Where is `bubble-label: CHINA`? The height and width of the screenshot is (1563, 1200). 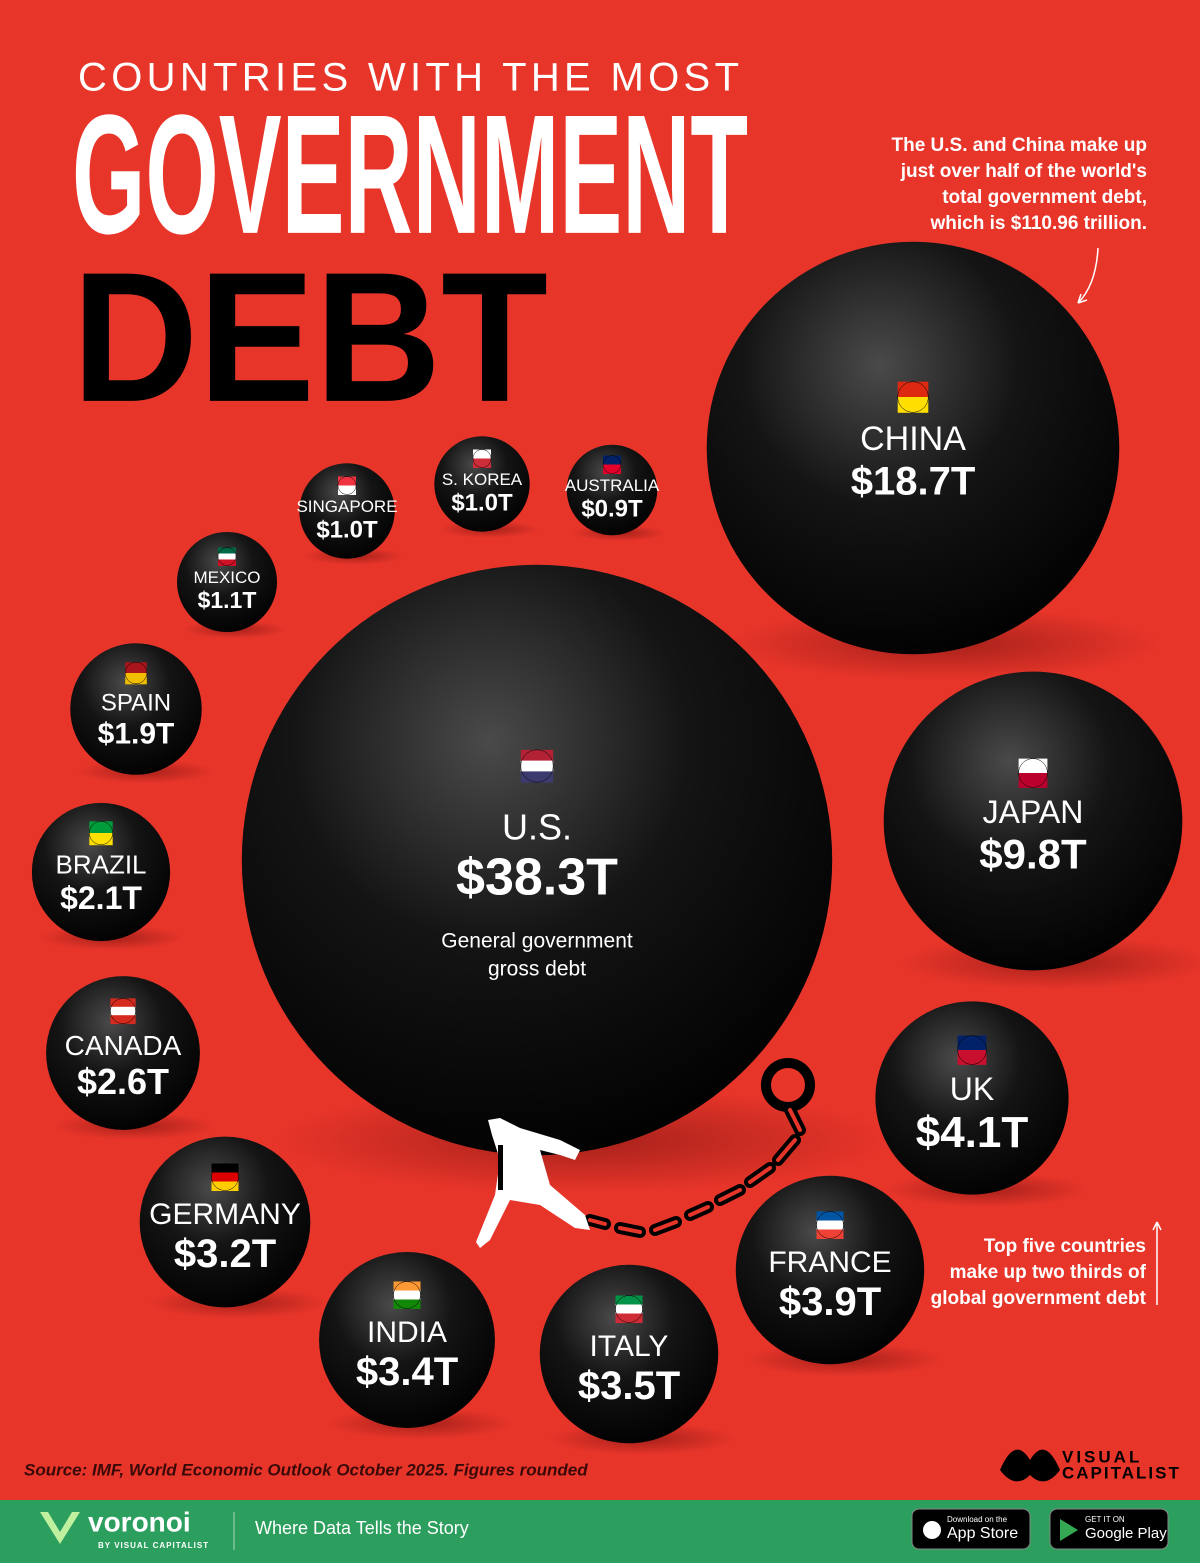 bubble-label: CHINA is located at coordinates (913, 439).